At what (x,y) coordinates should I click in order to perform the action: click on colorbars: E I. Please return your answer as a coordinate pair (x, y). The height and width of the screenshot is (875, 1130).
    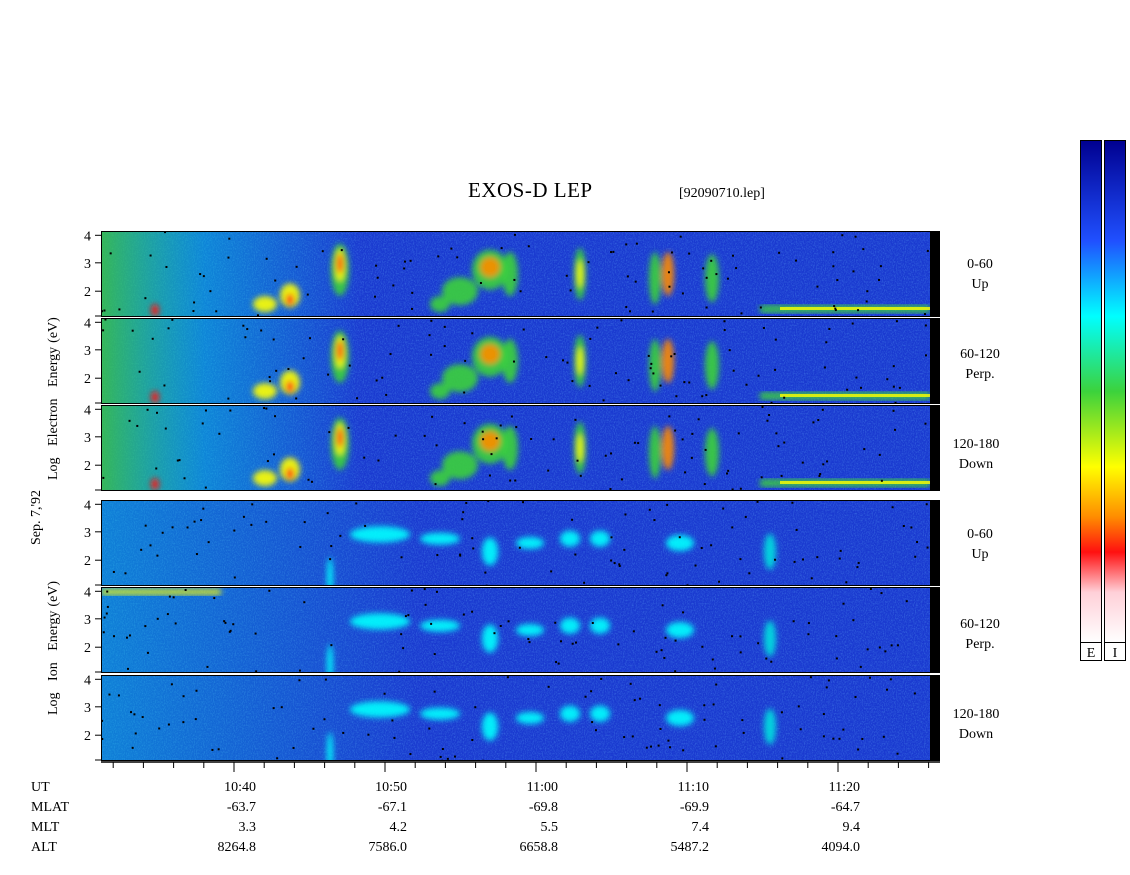
    Looking at the image, I should click on (1103, 400).